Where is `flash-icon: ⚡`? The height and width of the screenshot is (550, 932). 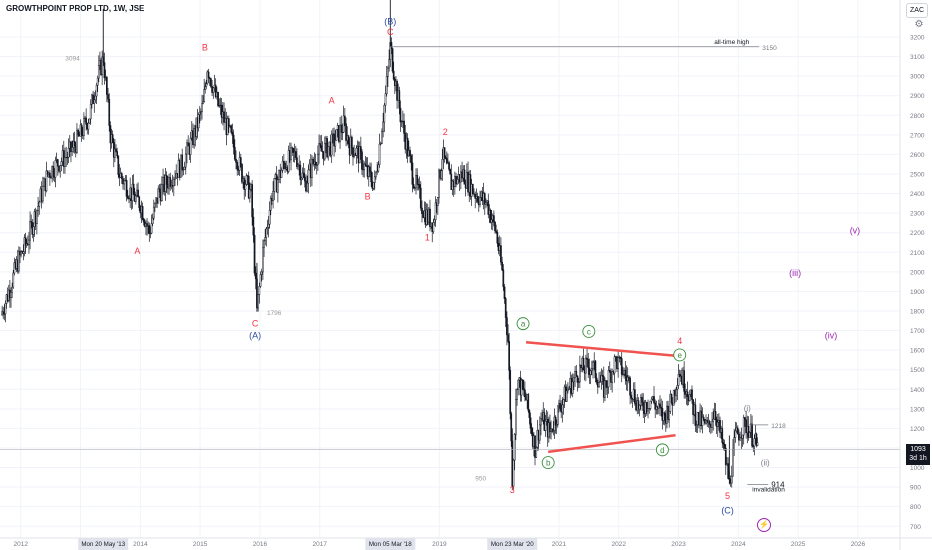 flash-icon: ⚡ is located at coordinates (764, 525).